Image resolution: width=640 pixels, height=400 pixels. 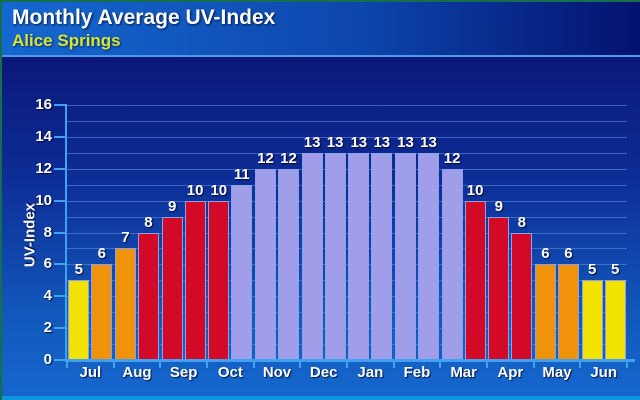 I want to click on bar-value-label-sep-2: 10, so click(x=195, y=190).